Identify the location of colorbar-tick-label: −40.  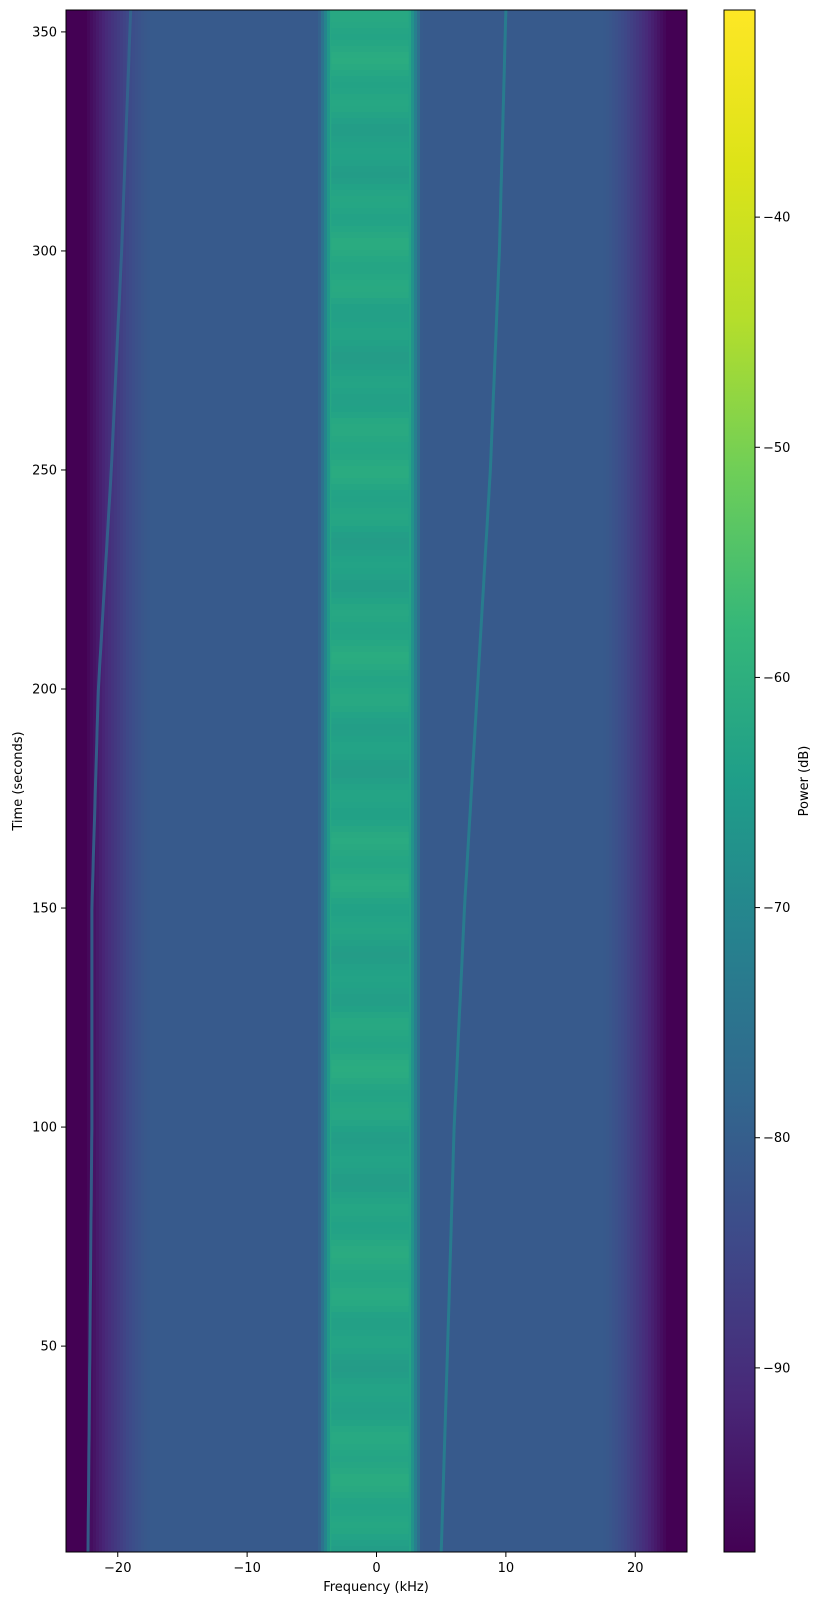
(776, 218).